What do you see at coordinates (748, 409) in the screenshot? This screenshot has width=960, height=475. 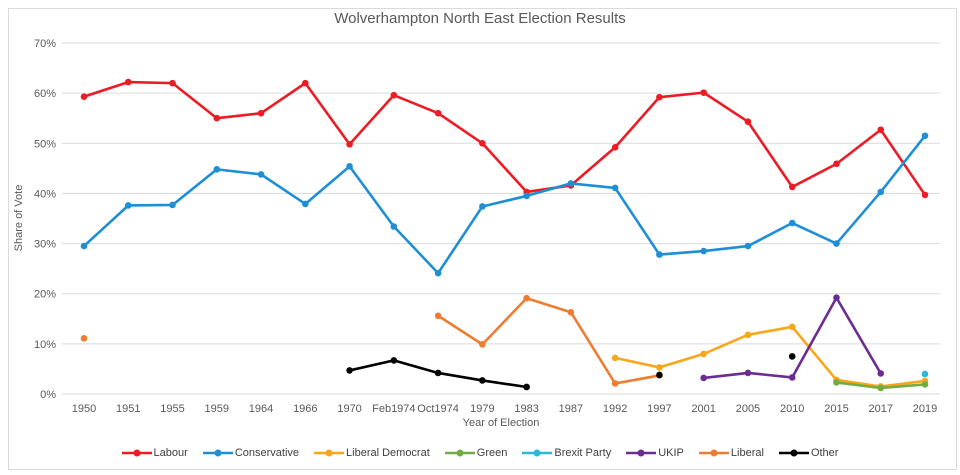 I see `x-tick-label: 2005` at bounding box center [748, 409].